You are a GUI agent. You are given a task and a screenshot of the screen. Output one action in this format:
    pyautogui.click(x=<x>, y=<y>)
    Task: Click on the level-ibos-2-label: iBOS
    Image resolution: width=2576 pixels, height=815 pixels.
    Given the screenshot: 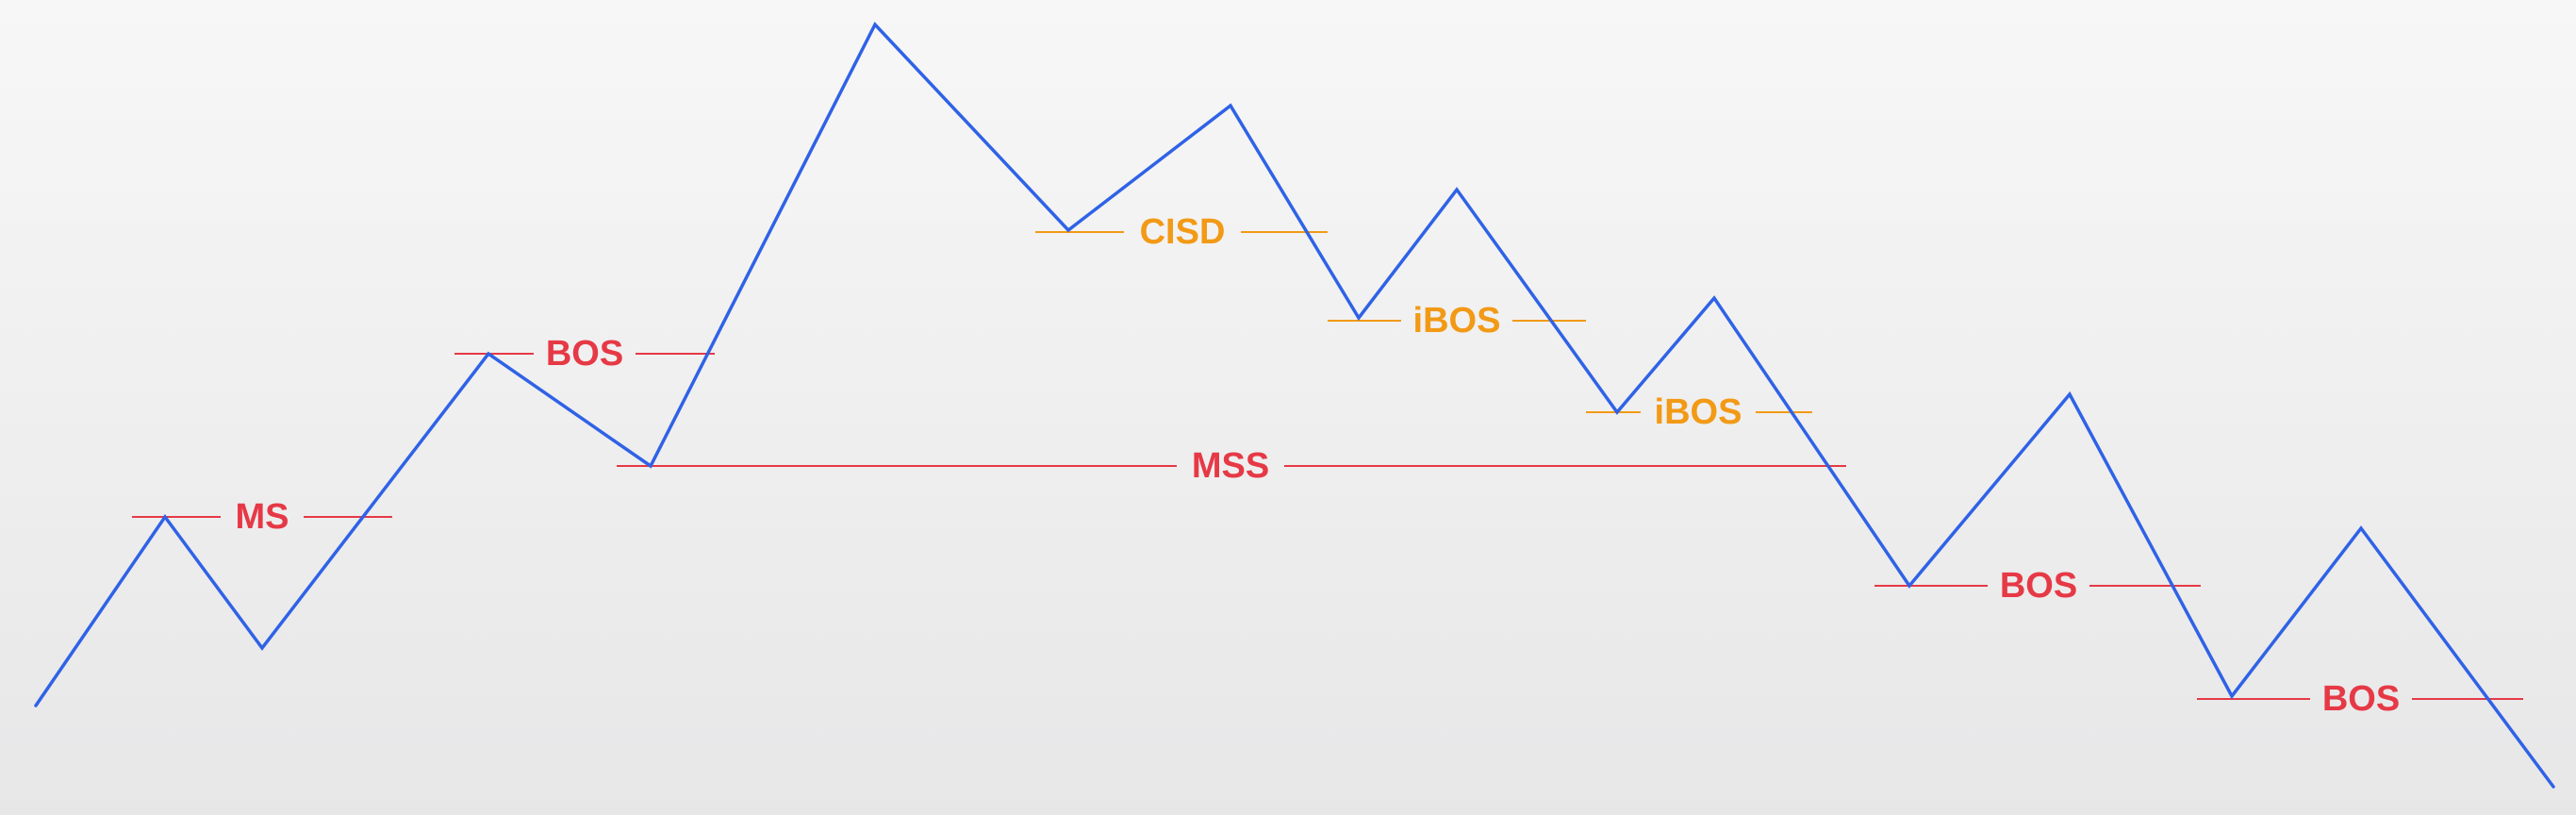 What is the action you would take?
    pyautogui.click(x=1698, y=412)
    